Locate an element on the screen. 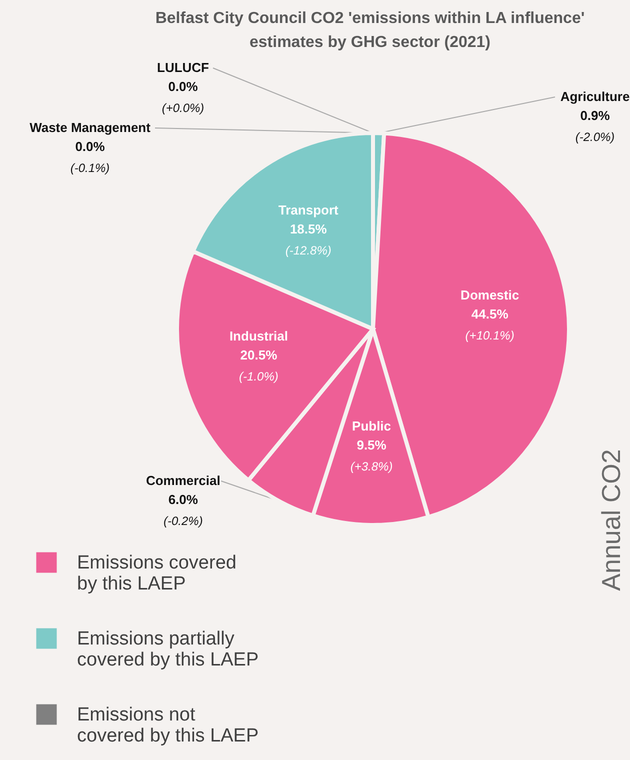 Image resolution: width=630 pixels, height=760 pixels. slice-label: Agriculture is located at coordinates (595, 96).